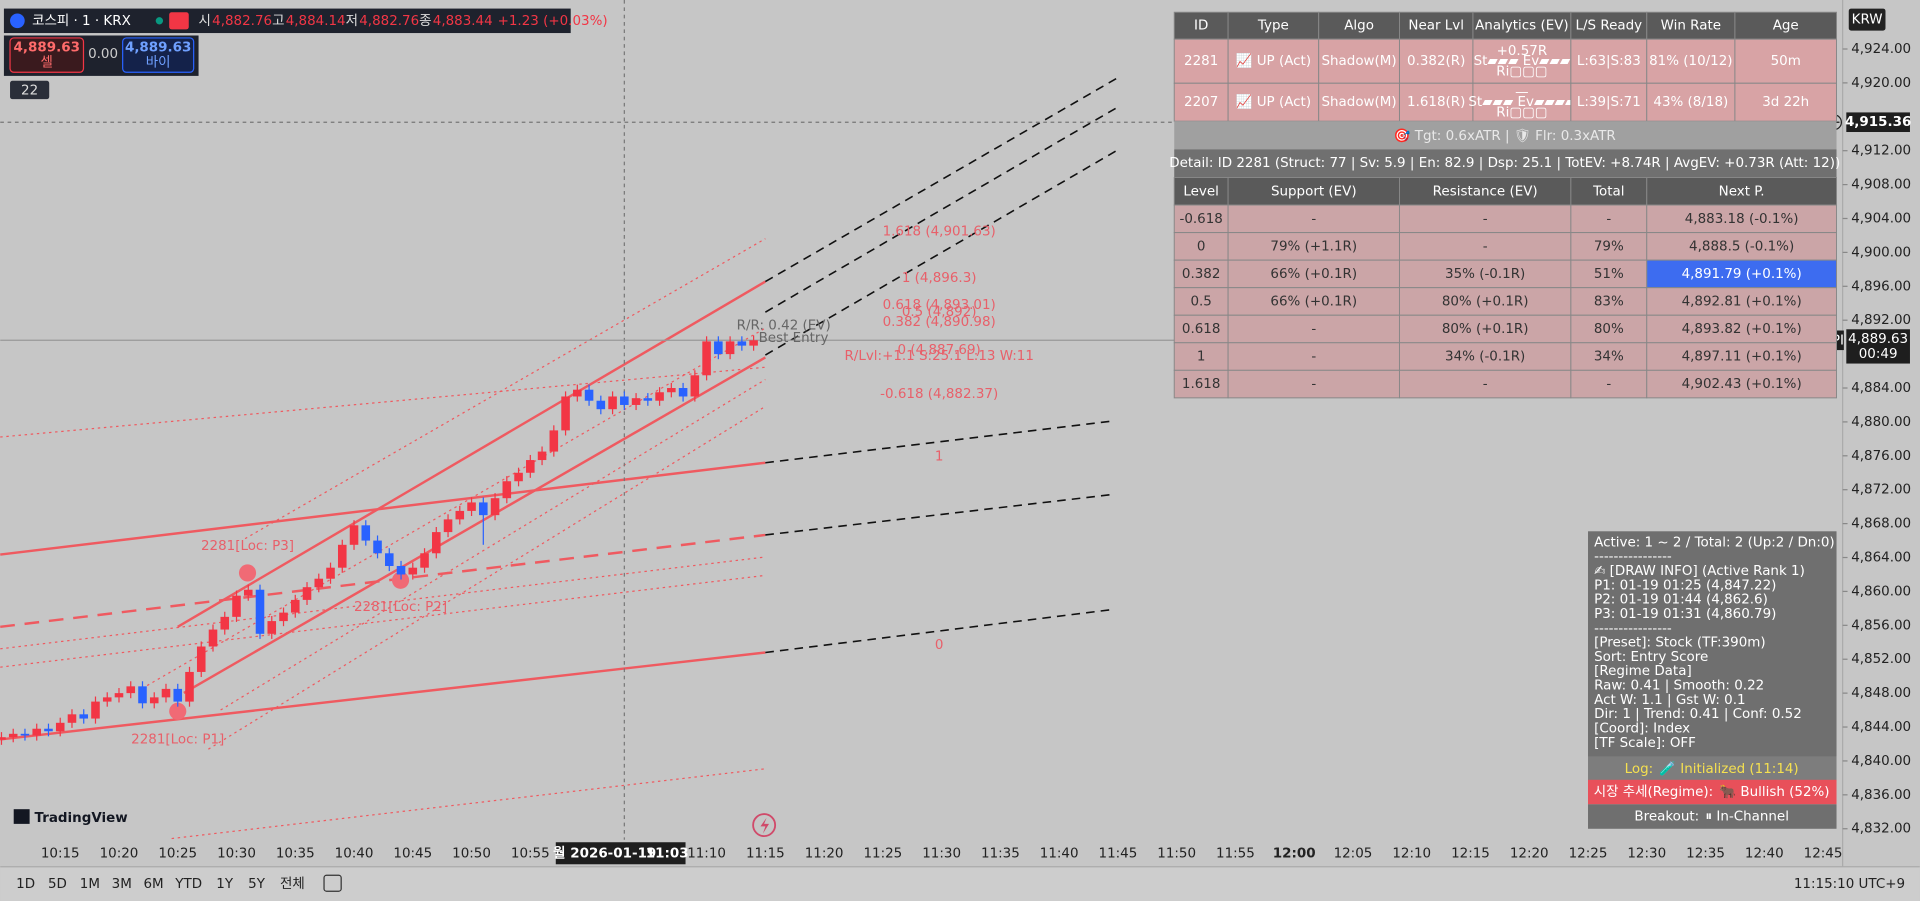  What do you see at coordinates (1786, 25) in the screenshot?
I see `table-header-cell` at bounding box center [1786, 25].